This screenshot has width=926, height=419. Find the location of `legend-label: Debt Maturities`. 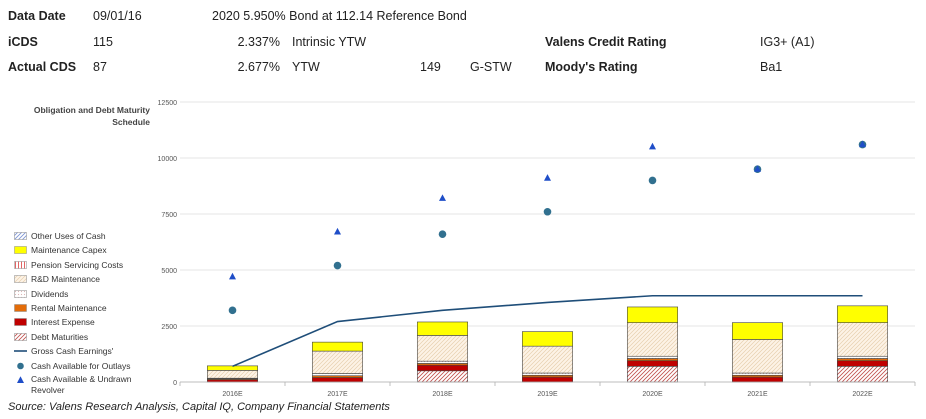

legend-label: Debt Maturities is located at coordinates (60, 336).